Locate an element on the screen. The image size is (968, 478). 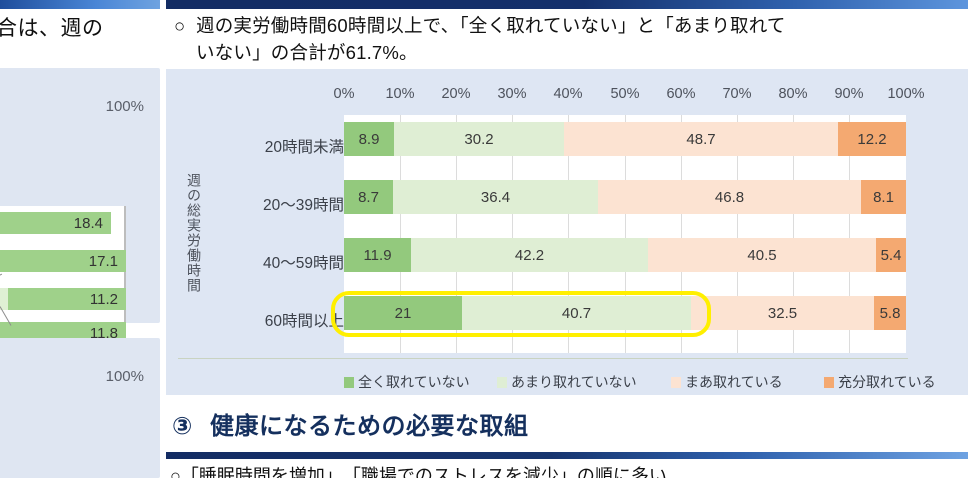
footer-text: ○「睡眠時間を増加」、「職場でのストレスを減少」の順に多い is located at coordinates (418, 472).